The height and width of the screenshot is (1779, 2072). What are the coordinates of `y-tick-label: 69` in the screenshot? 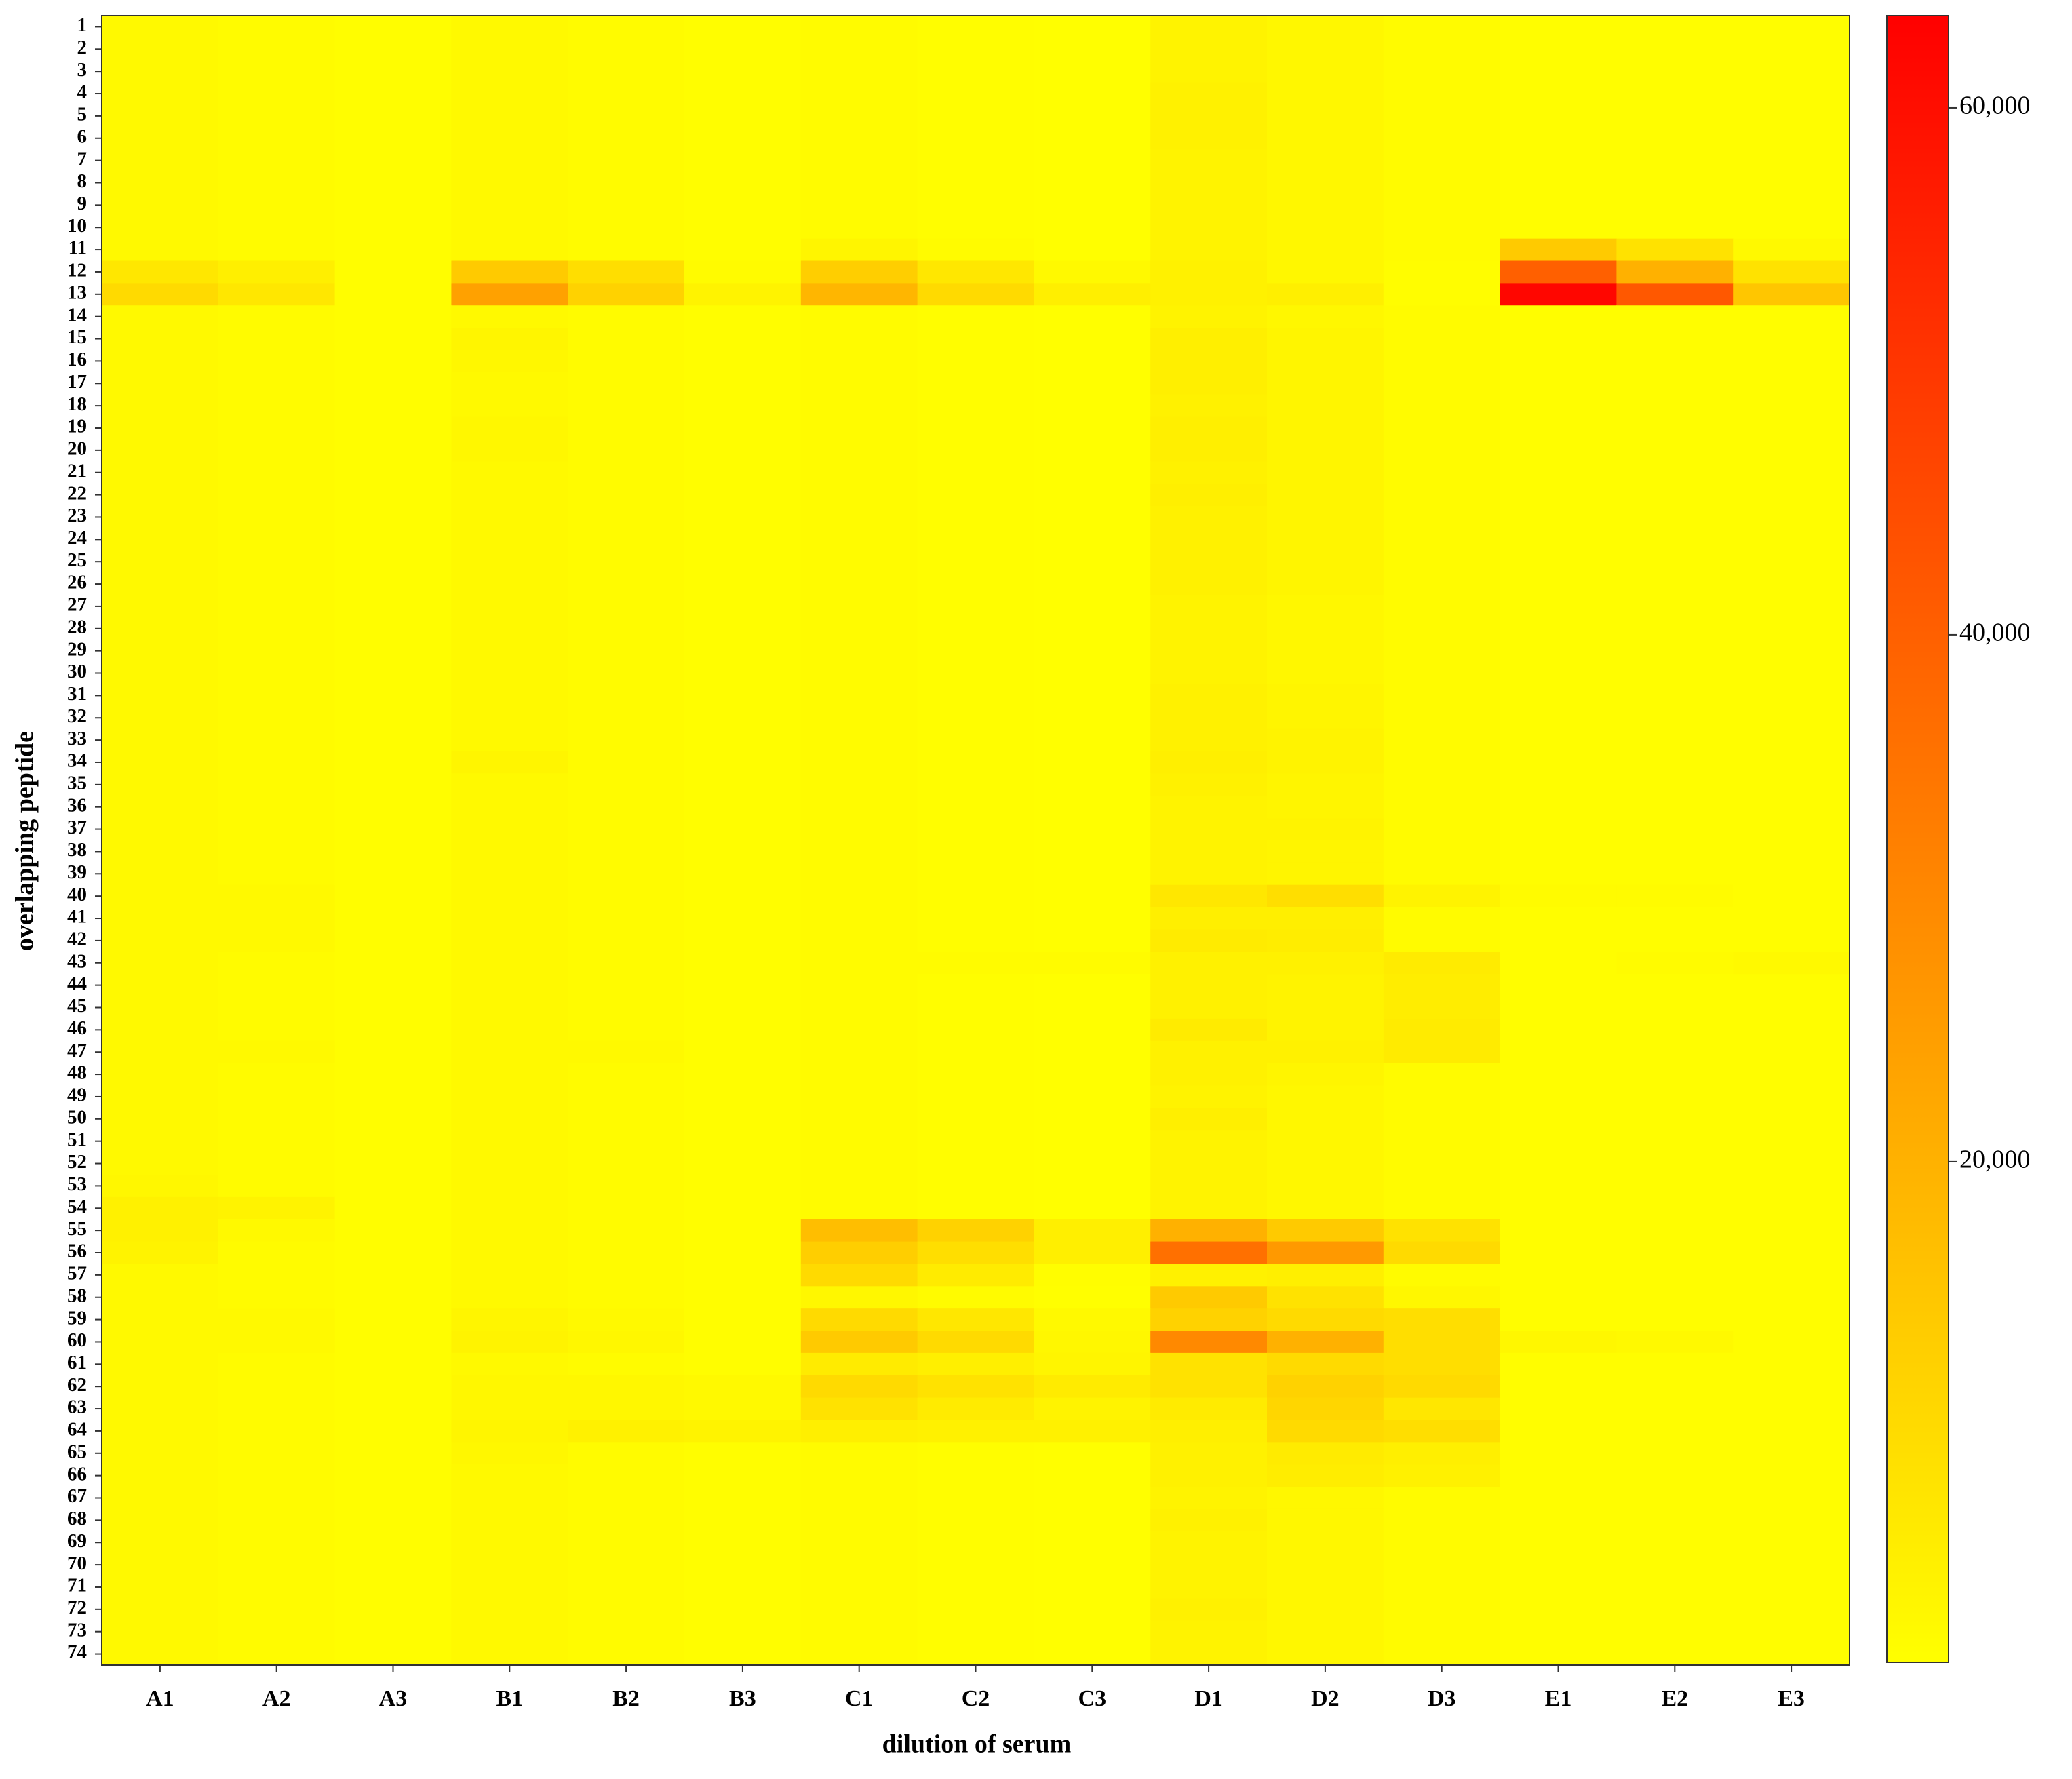 It's located at (77, 1541).